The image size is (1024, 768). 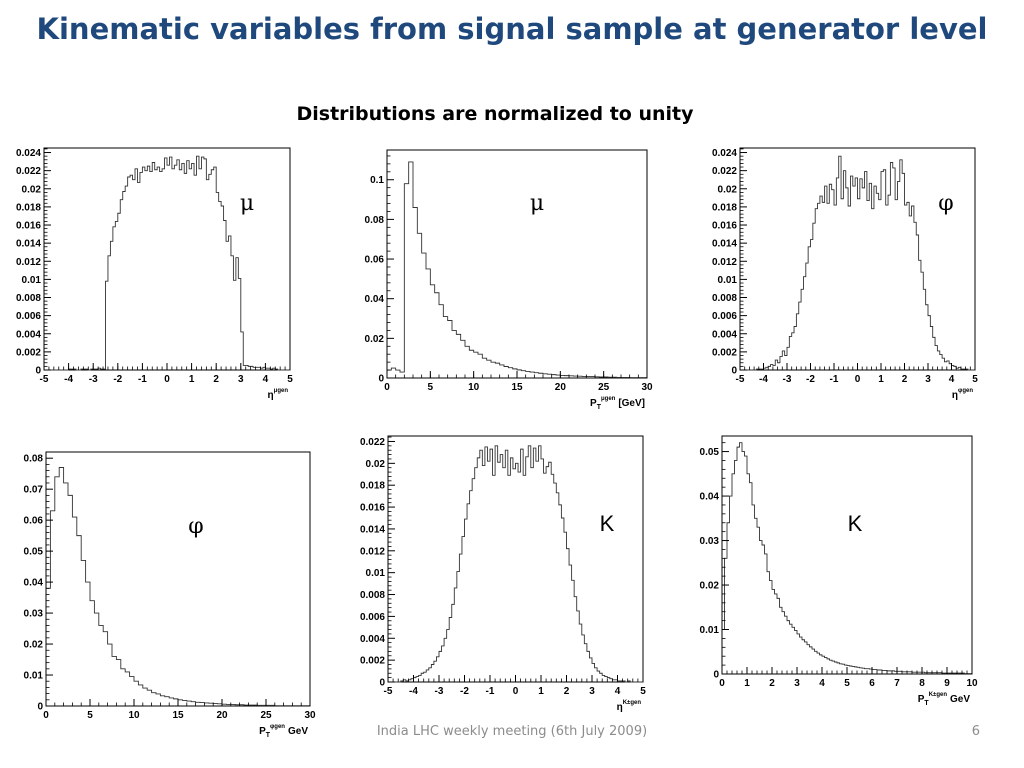 I want to click on x-axis-title: ημgen, so click(x=278, y=394).